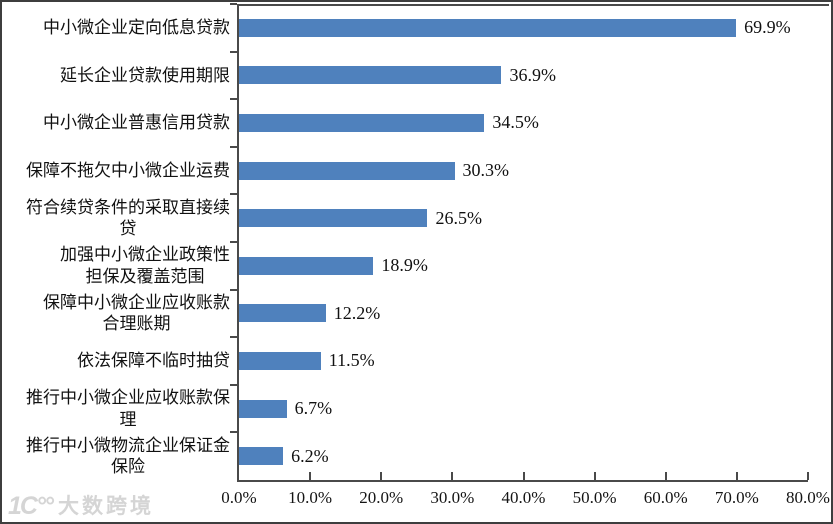  What do you see at coordinates (128, 456) in the screenshot?
I see `category-label: 推行中小微物流企业保证金 保险` at bounding box center [128, 456].